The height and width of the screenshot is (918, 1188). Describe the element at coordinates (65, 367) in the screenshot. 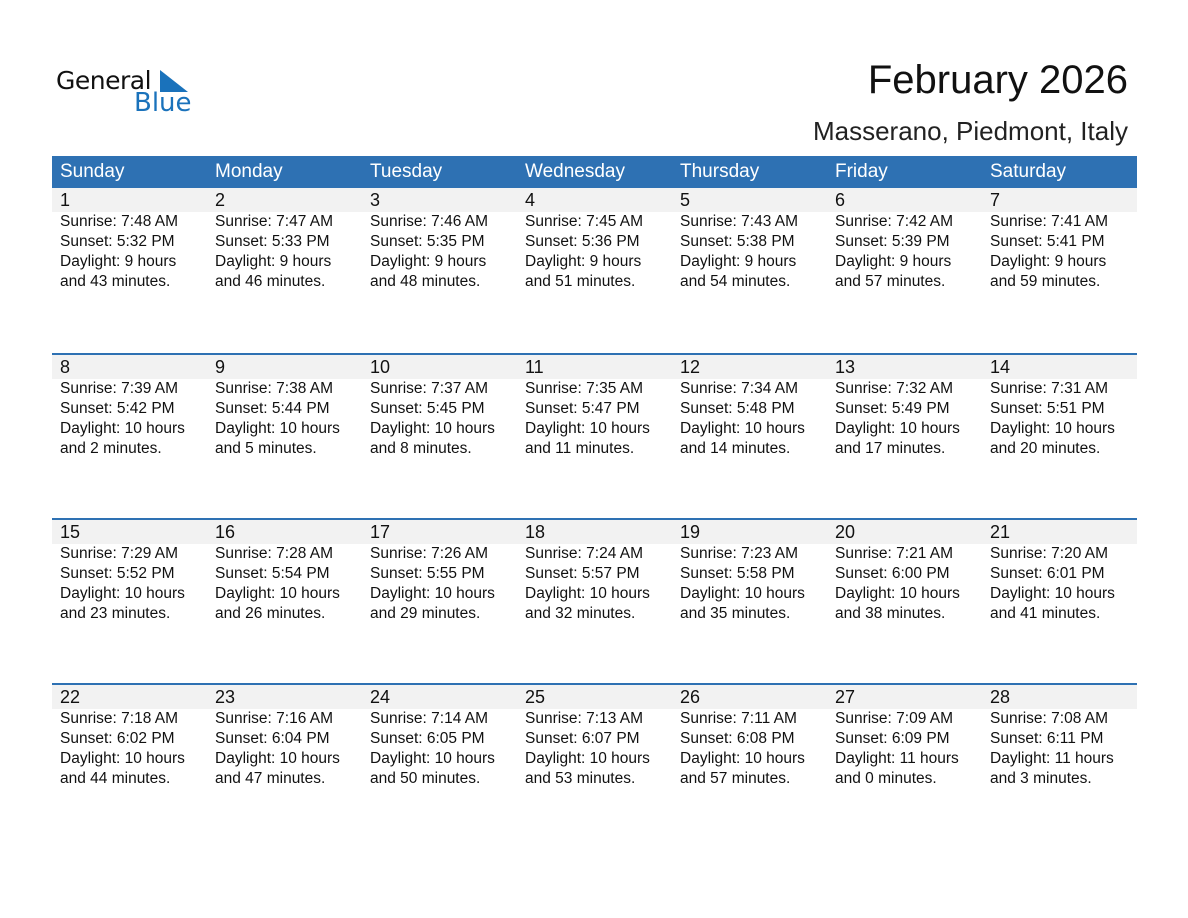

I see `day-number: 8` at that location.